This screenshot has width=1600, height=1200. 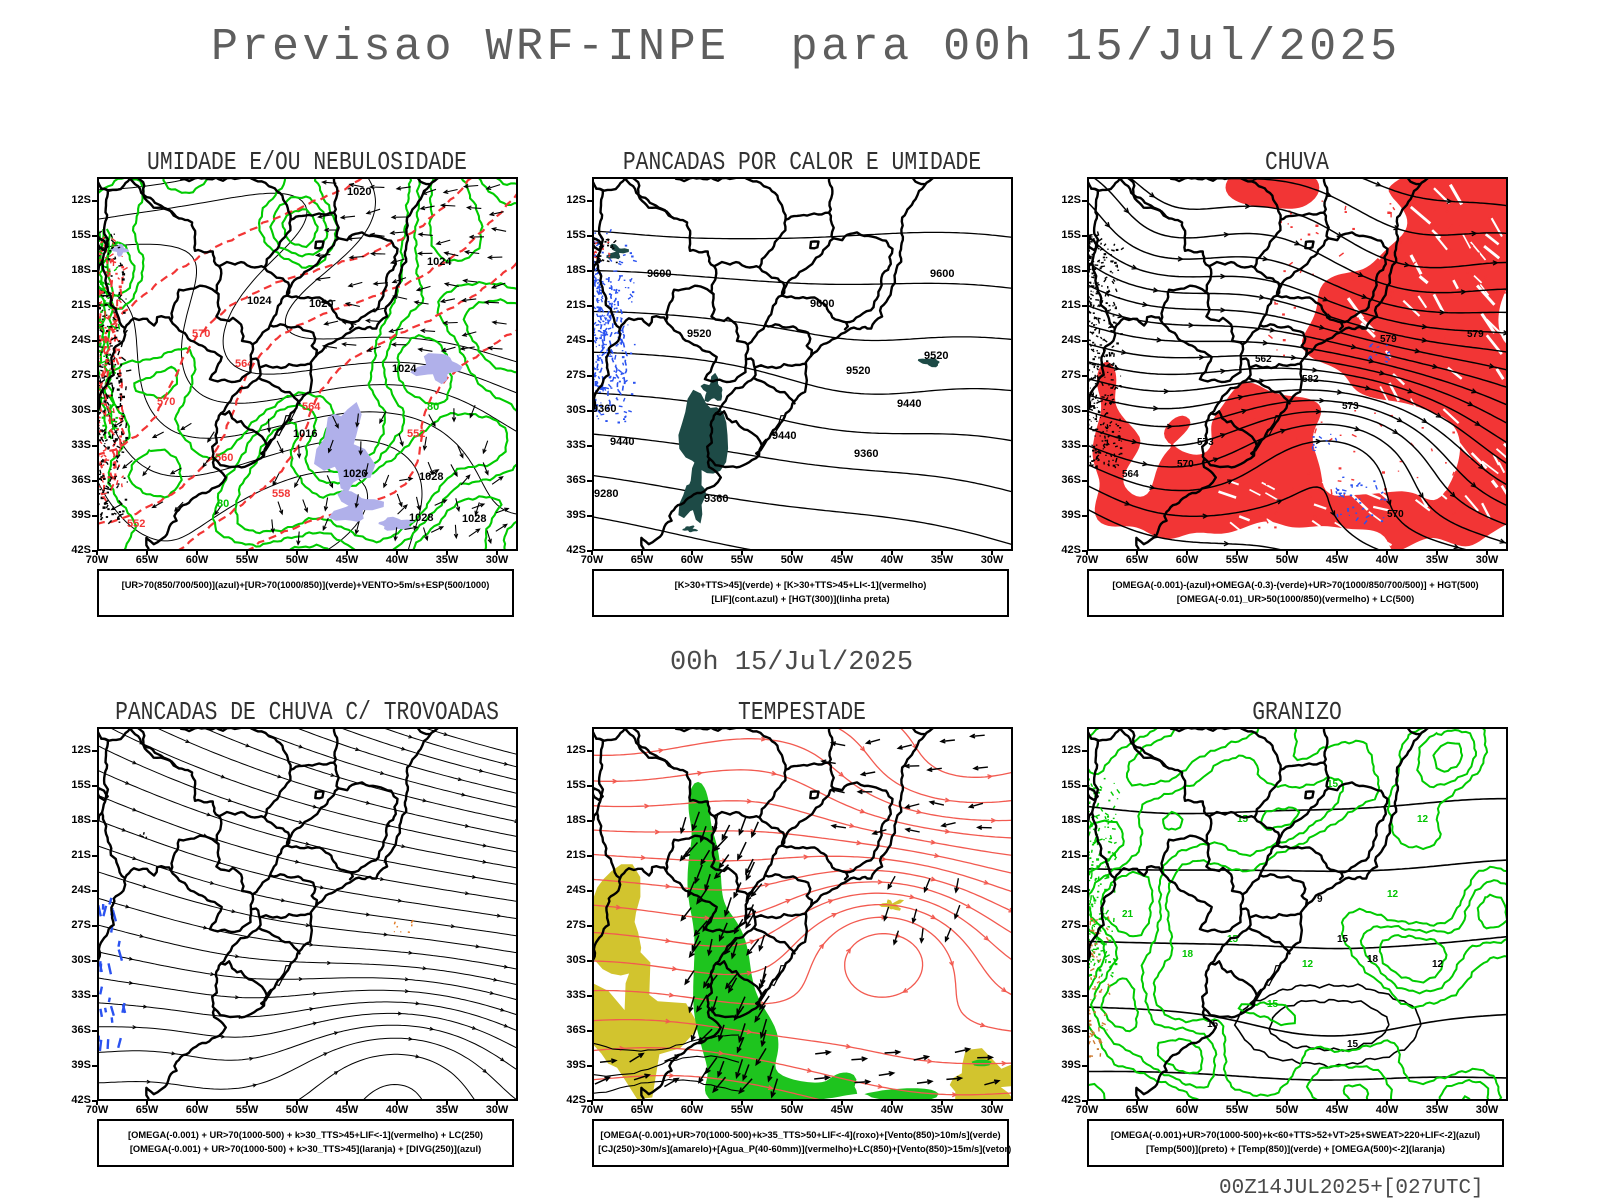 I want to click on svg-text: 558, so click(x=281, y=494).